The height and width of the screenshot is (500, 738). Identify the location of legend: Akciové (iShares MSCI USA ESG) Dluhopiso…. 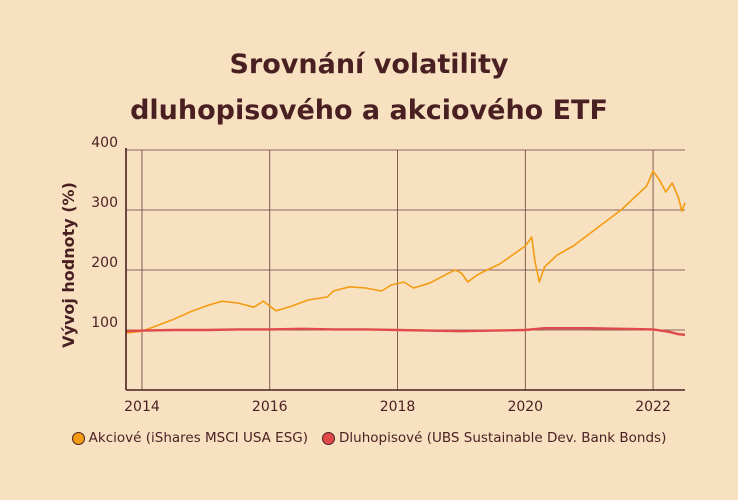
(369, 438).